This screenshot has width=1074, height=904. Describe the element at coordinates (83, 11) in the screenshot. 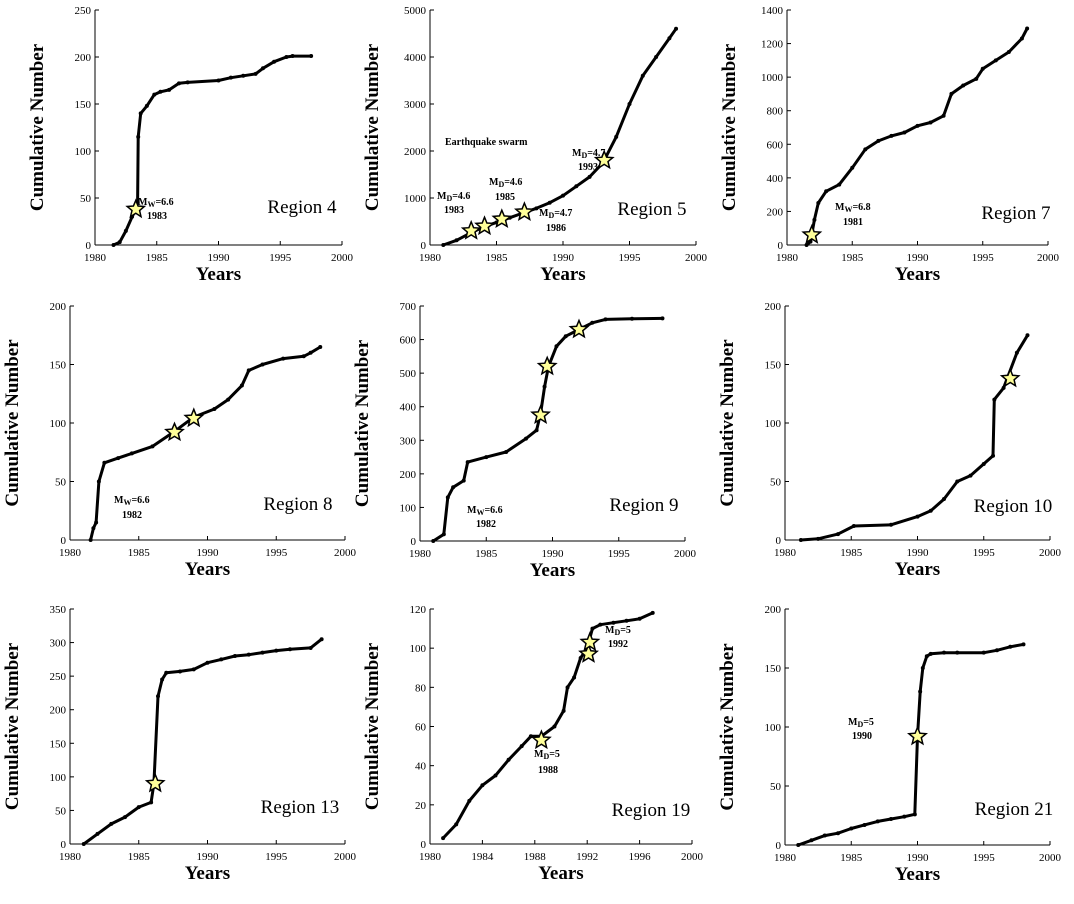

I see `y-tick-label: 250` at that location.